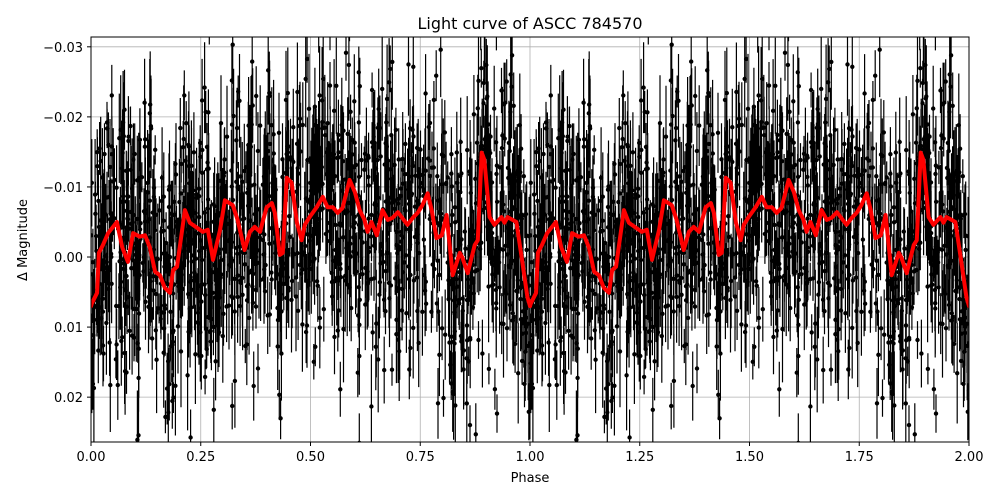 The height and width of the screenshot is (500, 1000). What do you see at coordinates (200, 457) in the screenshot?
I see `x-tick-label: 0.25` at bounding box center [200, 457].